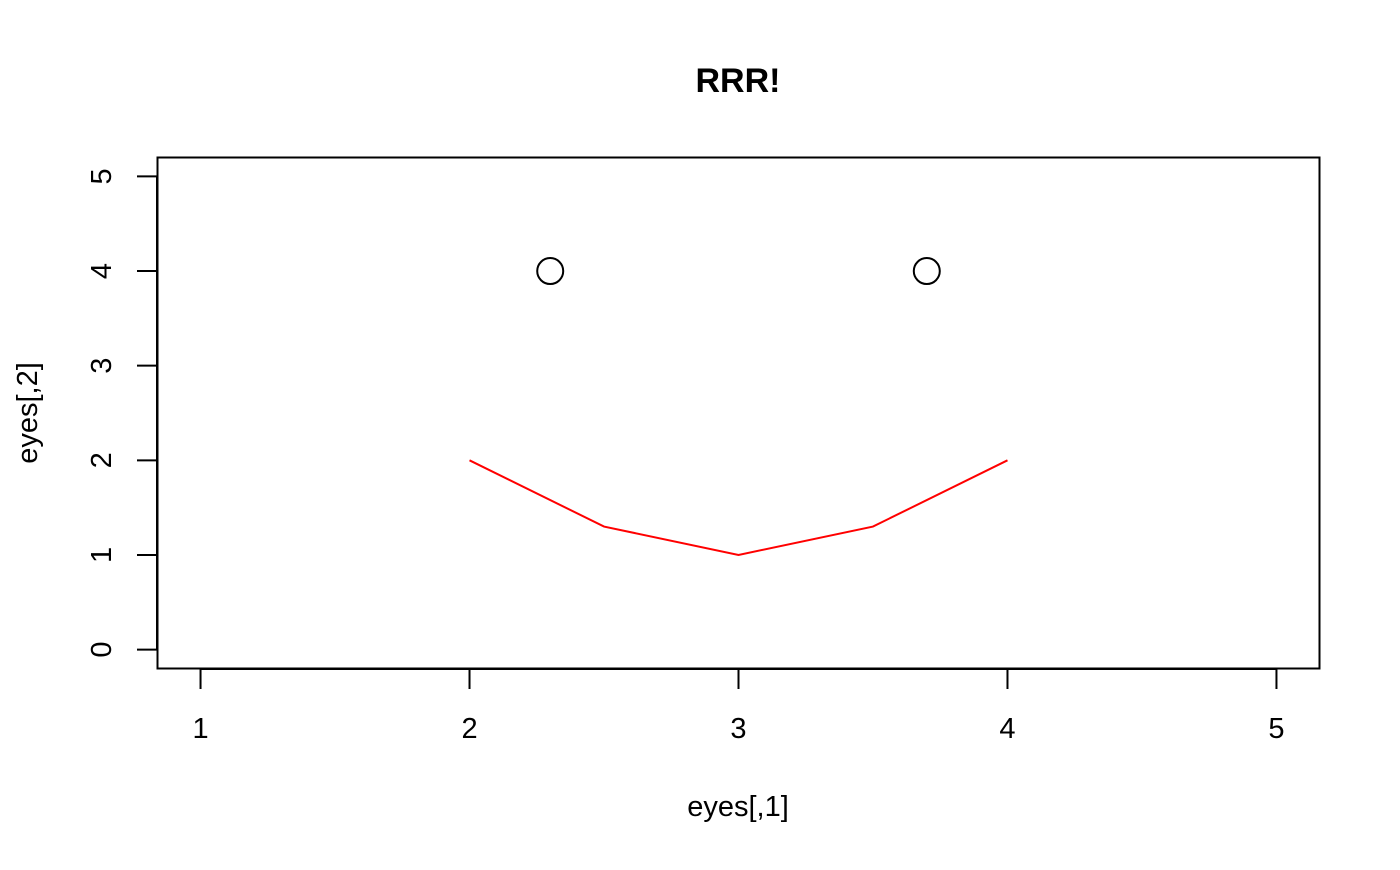  Describe the element at coordinates (28, 413) in the screenshot. I see `y-axis-label: eyes[,2]` at that location.